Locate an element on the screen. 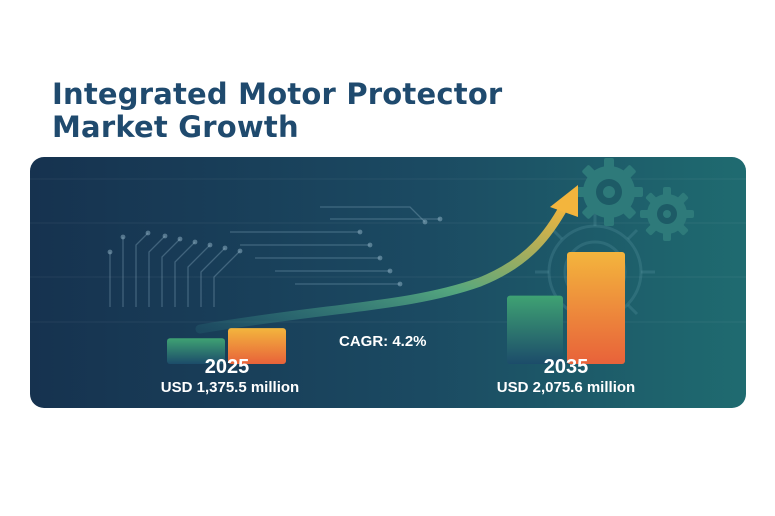 This screenshot has height=516, width=775. gear-icon is located at coordinates (609, 192).